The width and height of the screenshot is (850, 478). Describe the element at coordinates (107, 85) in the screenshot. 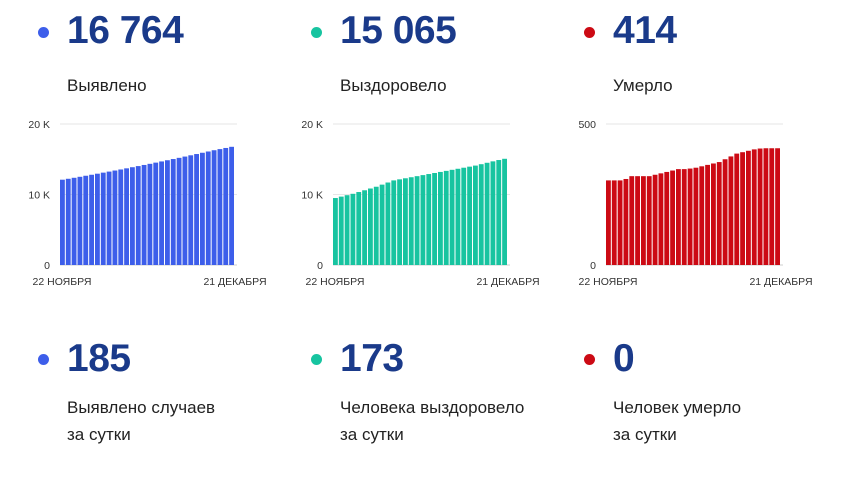

I see `total-detected-label: Выявлено` at that location.